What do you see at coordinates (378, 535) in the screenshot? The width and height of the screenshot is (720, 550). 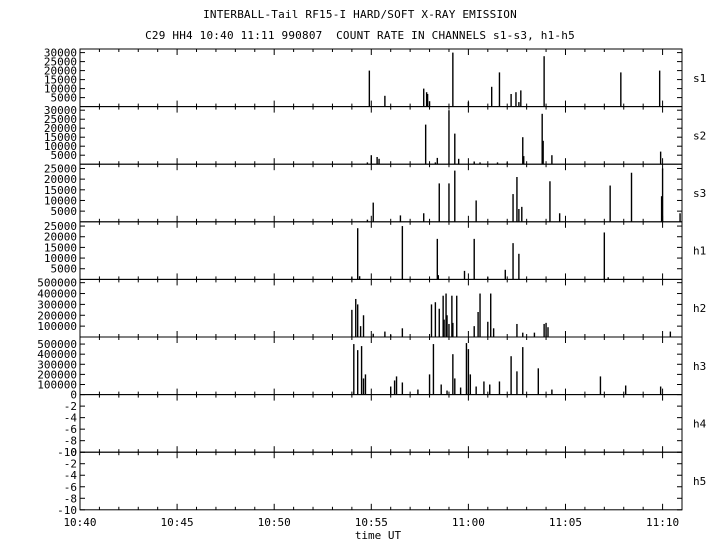 I see `x-axis-label: time UT` at bounding box center [378, 535].